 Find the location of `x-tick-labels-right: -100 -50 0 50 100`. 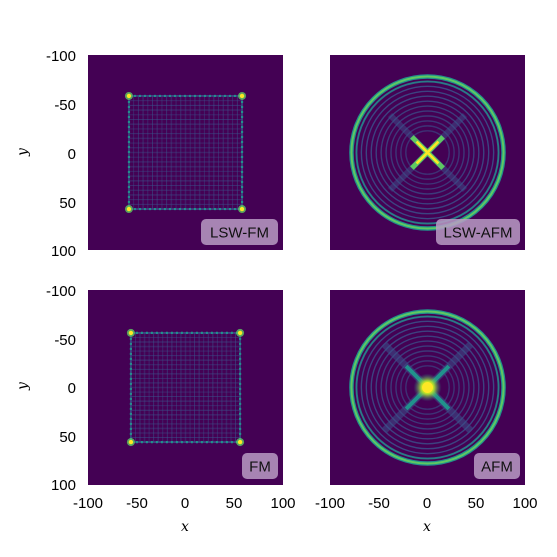

x-tick-labels-right: -100 -50 0 50 100 is located at coordinates (426, 503).